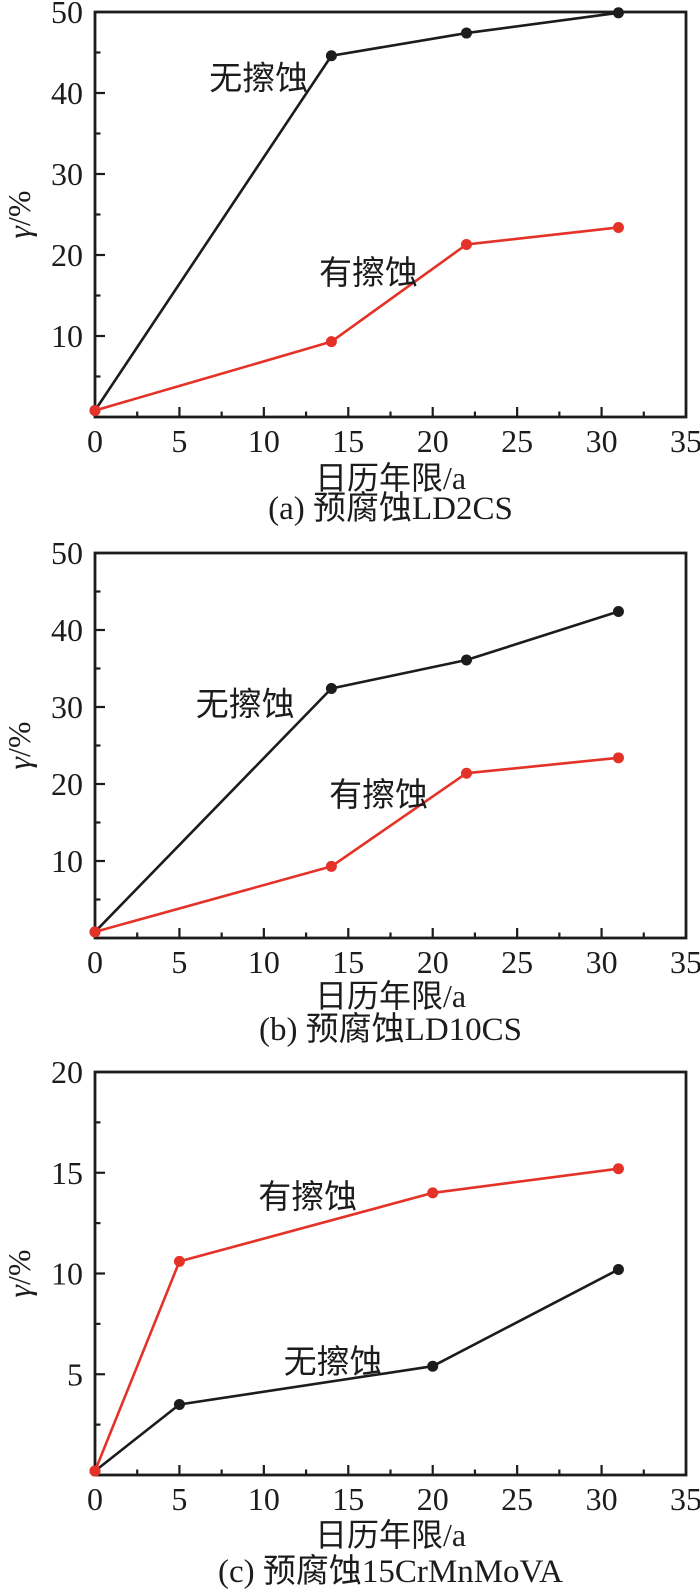  Describe the element at coordinates (390, 508) in the screenshot. I see `chart-caption: (a) 预腐蚀LD2CS` at that location.